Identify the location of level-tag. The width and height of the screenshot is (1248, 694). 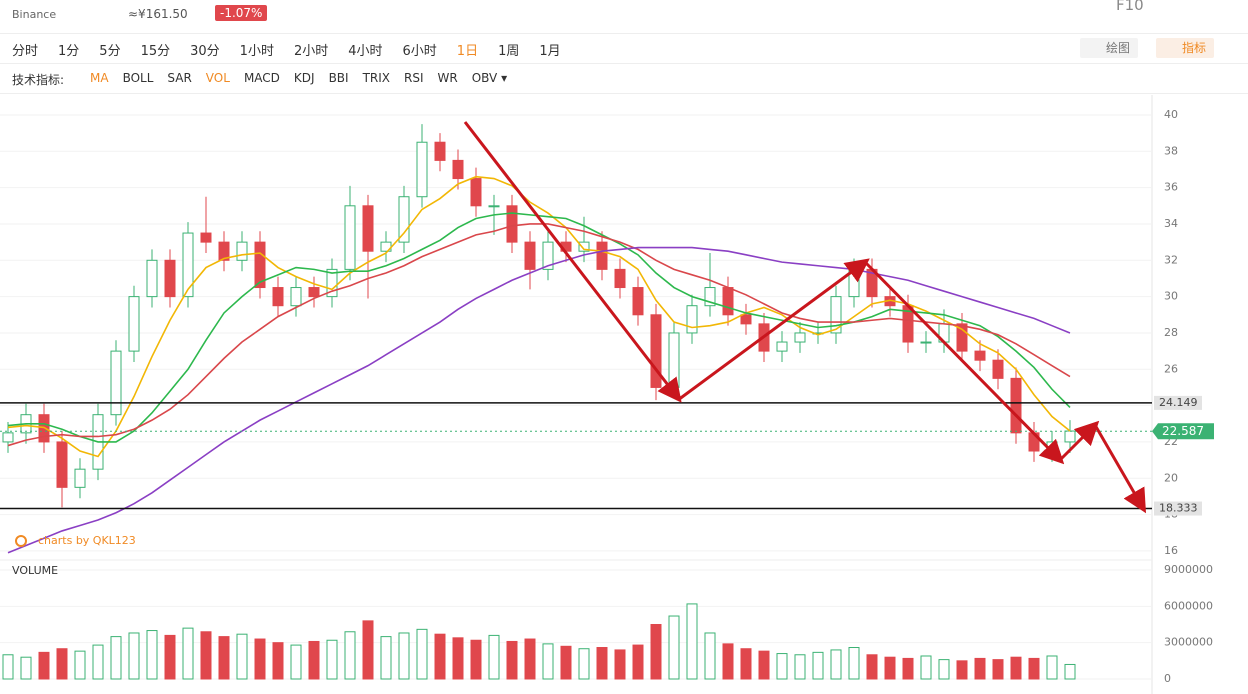
(1178, 508).